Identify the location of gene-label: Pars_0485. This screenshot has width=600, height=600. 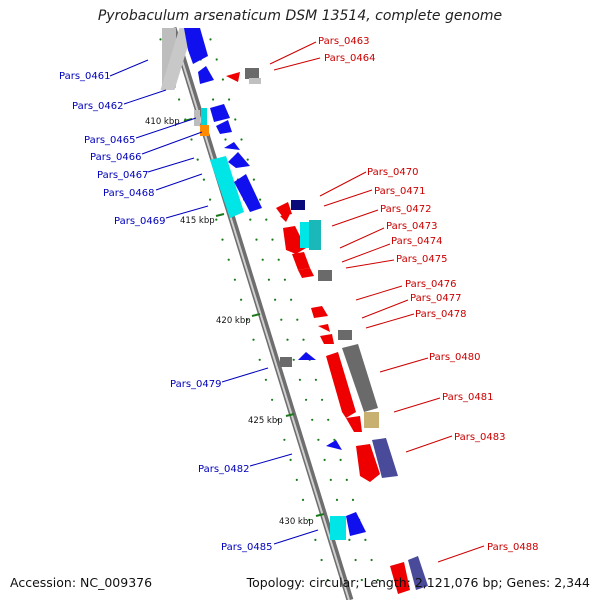
(246, 547).